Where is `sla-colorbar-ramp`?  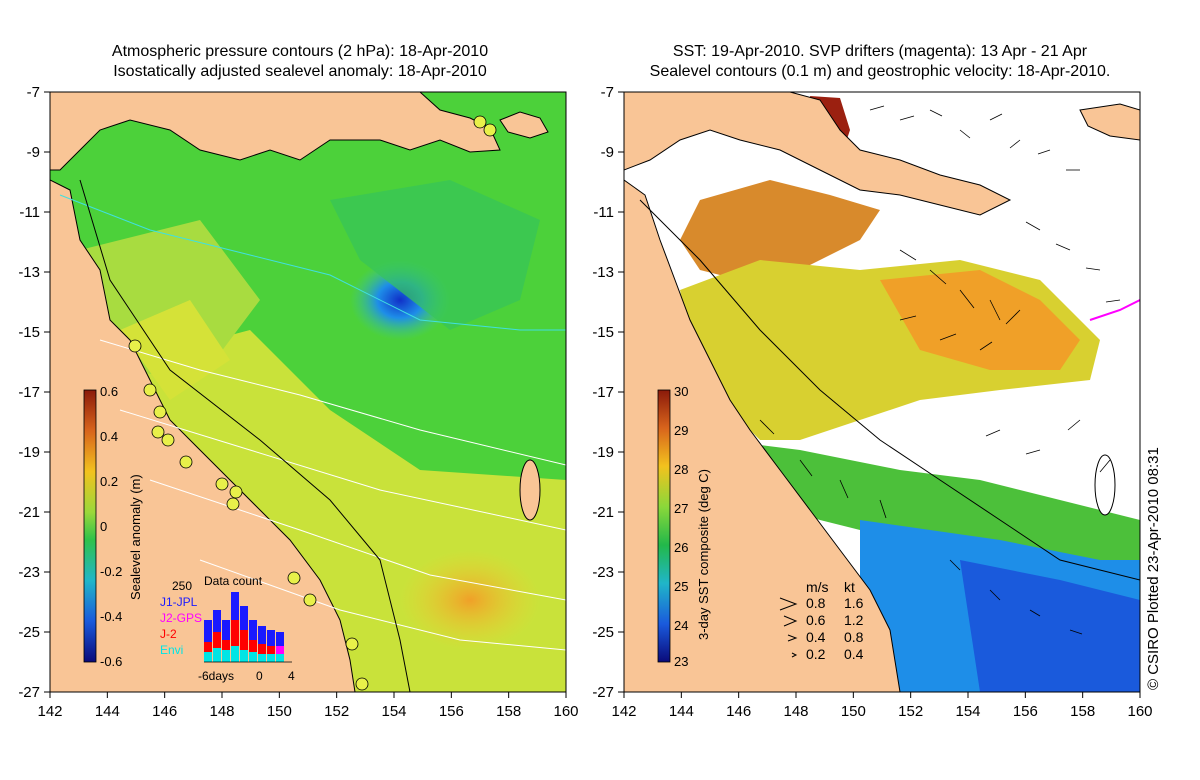
sla-colorbar-ramp is located at coordinates (90, 526).